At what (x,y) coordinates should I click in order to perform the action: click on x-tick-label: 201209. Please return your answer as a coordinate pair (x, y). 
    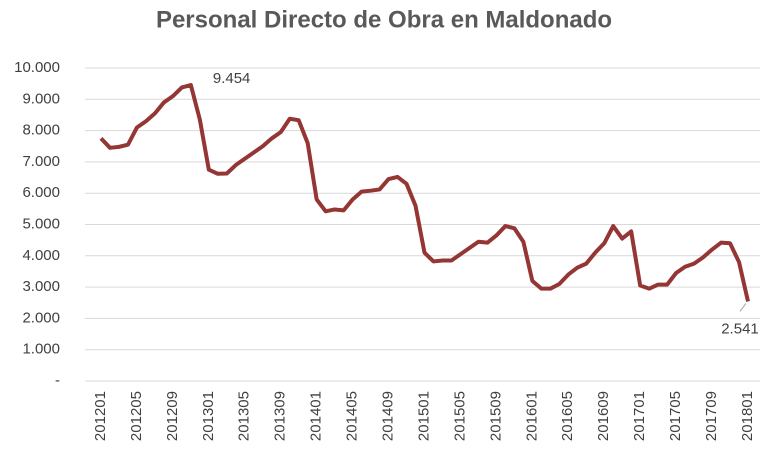
    Looking at the image, I should click on (172, 416).